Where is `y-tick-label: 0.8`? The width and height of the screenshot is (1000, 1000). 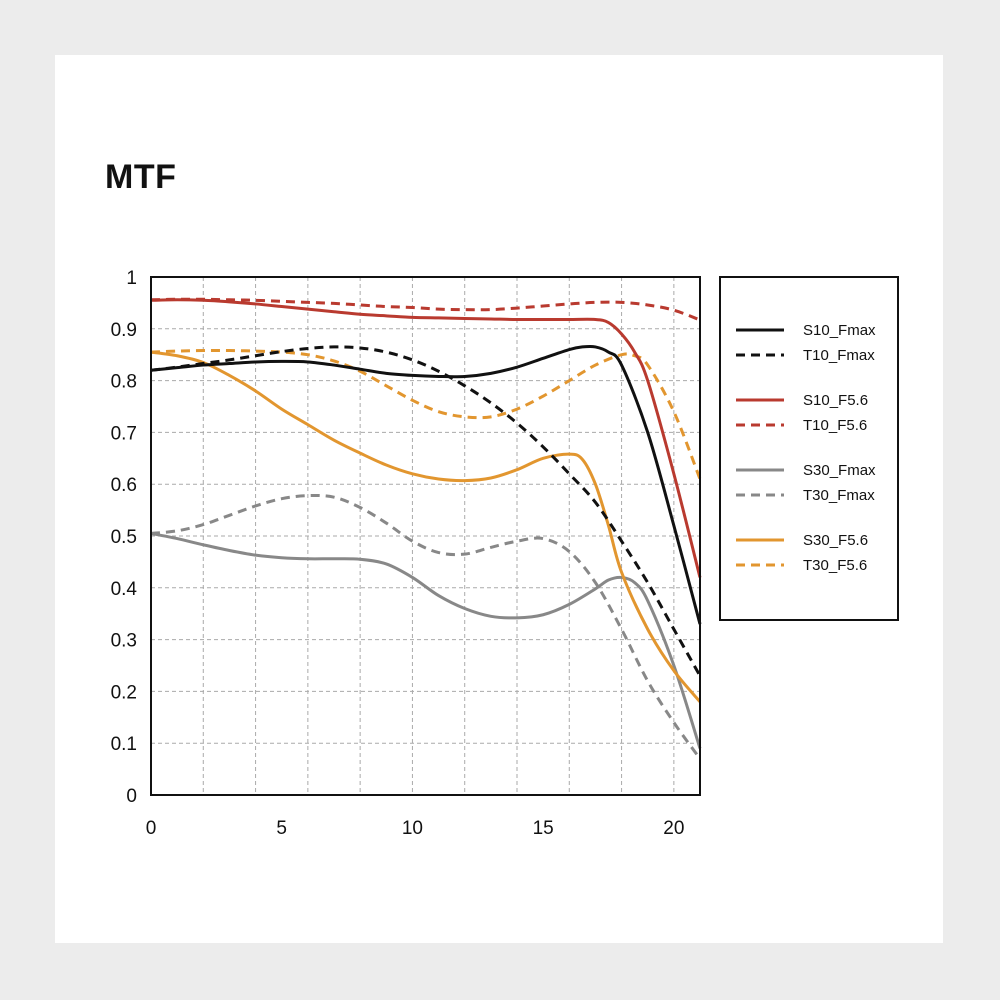
y-tick-label: 0.8 is located at coordinates (124, 382).